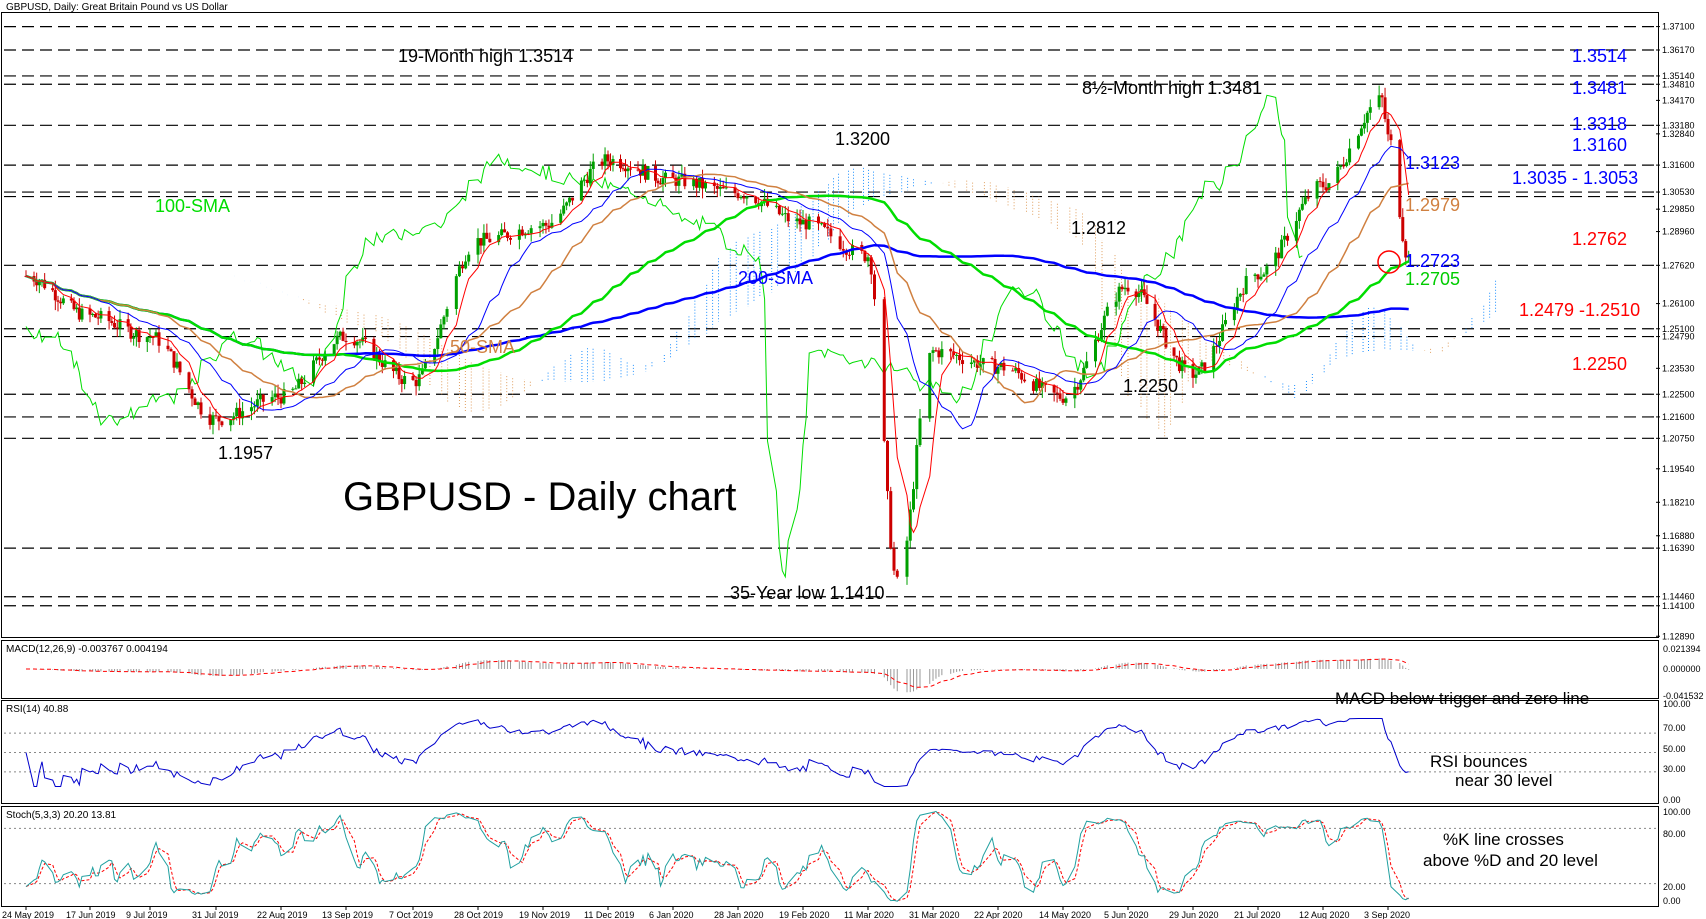 The height and width of the screenshot is (919, 1706). Describe the element at coordinates (1678, 50) in the screenshot. I see `price-tick-label: 1.36170` at that location.